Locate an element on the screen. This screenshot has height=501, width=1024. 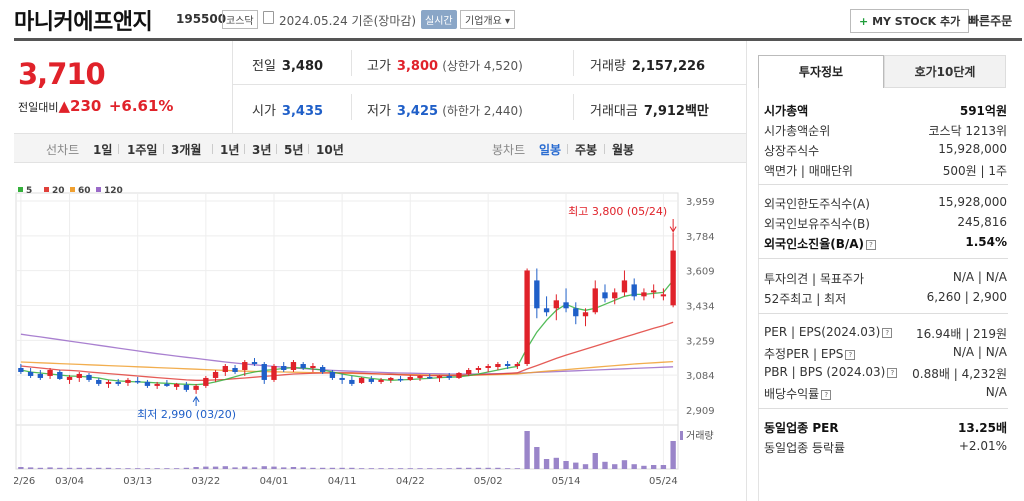
line-chart-label: 선차트 is located at coordinates (63, 150).